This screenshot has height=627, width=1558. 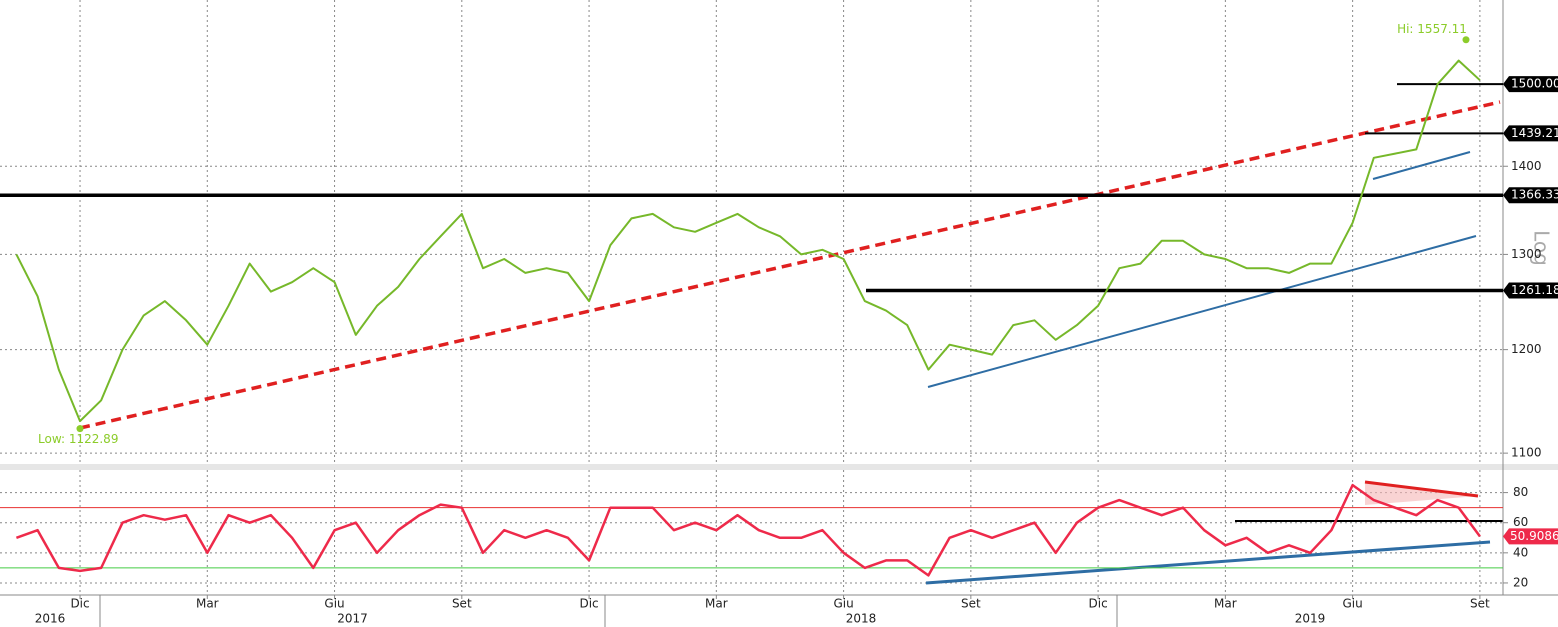 I want to click on y-tick-label: 1400, so click(x=1526, y=166).